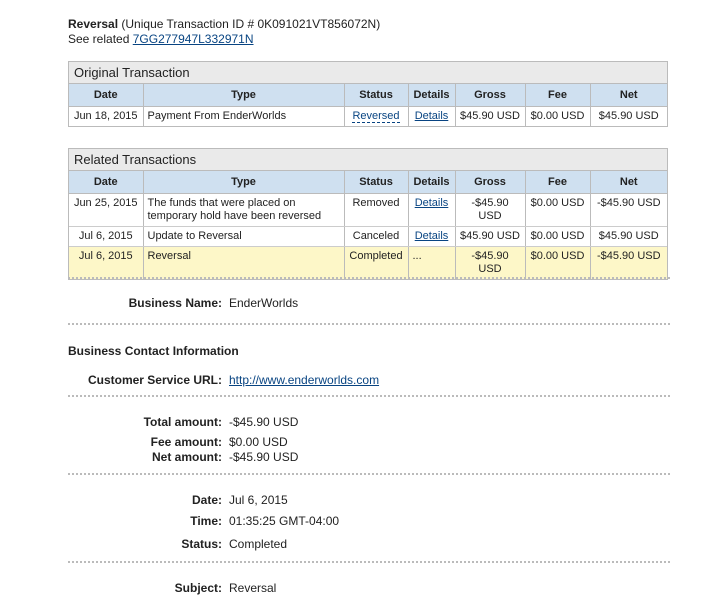 The width and height of the screenshot is (722, 613). What do you see at coordinates (284, 521) in the screenshot?
I see `time-value: 01:35:25 GMT-04:00` at bounding box center [284, 521].